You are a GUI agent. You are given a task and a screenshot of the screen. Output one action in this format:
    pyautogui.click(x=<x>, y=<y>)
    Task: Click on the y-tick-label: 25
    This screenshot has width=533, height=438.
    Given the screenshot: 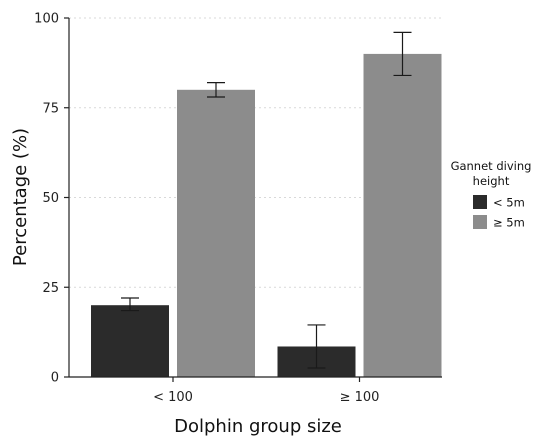 What is the action you would take?
    pyautogui.click(x=50, y=288)
    